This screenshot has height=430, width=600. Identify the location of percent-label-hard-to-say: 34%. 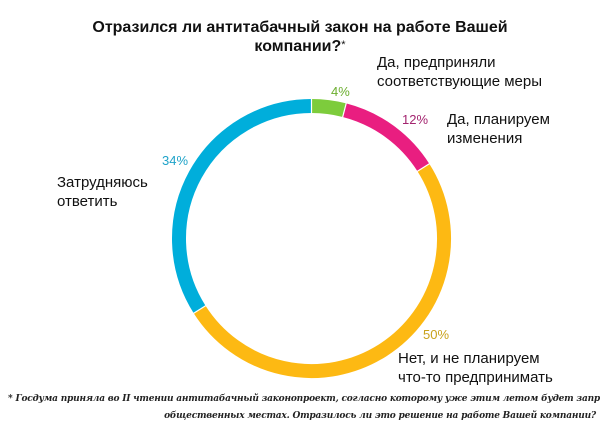
(175, 160).